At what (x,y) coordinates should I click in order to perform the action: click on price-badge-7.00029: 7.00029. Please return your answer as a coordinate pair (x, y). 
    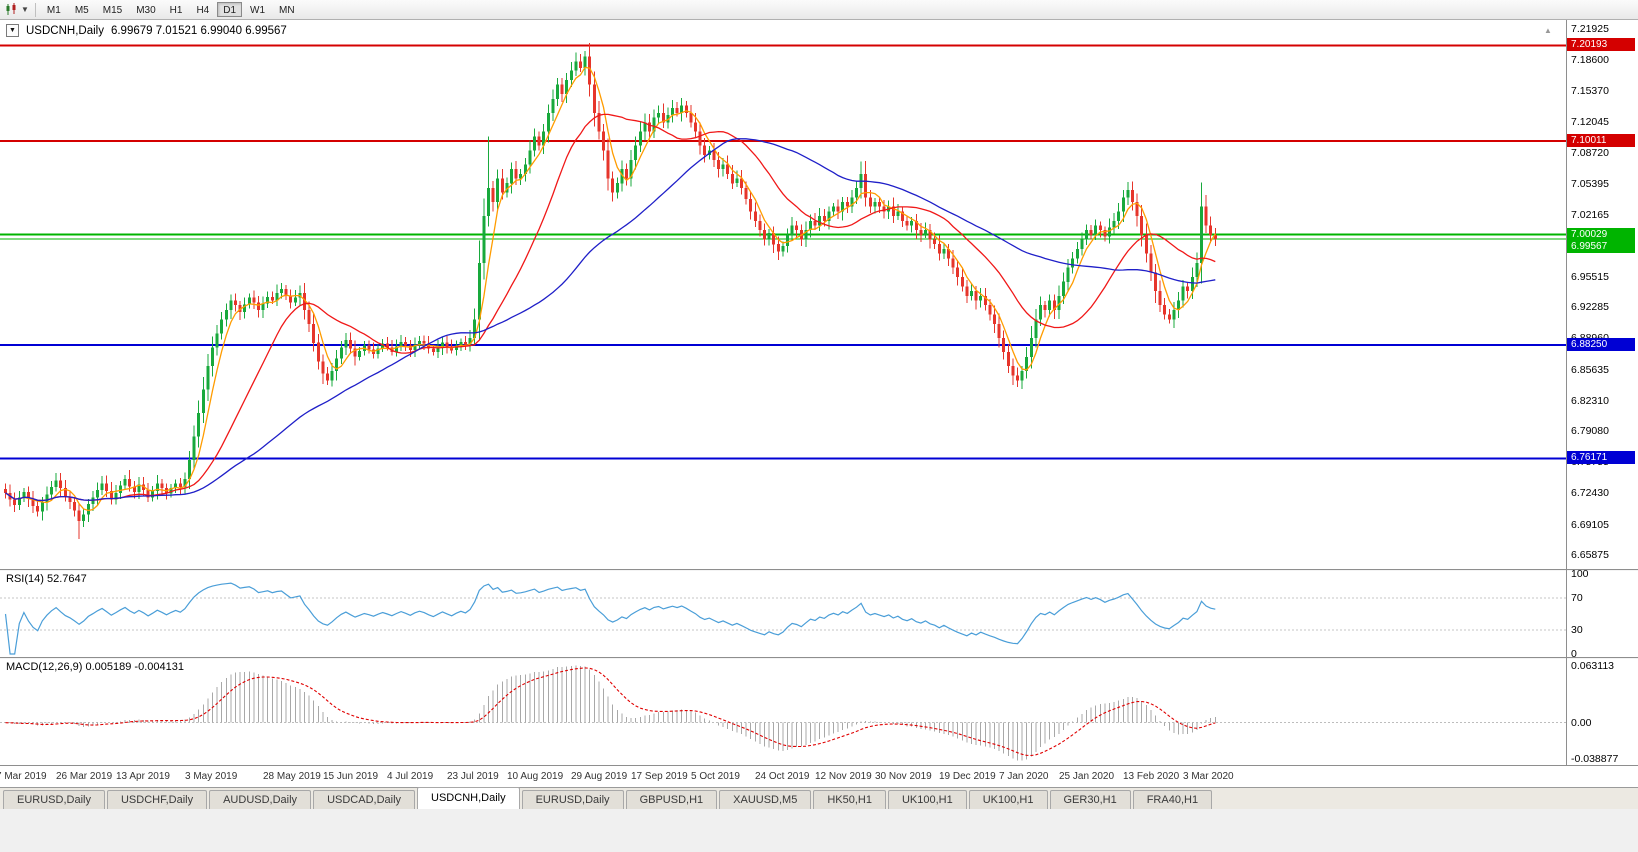
    Looking at the image, I should click on (1601, 234).